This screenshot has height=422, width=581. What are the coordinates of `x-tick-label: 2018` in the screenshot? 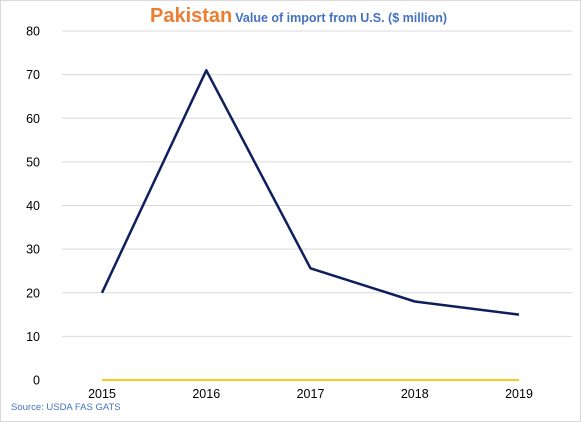 It's located at (415, 394).